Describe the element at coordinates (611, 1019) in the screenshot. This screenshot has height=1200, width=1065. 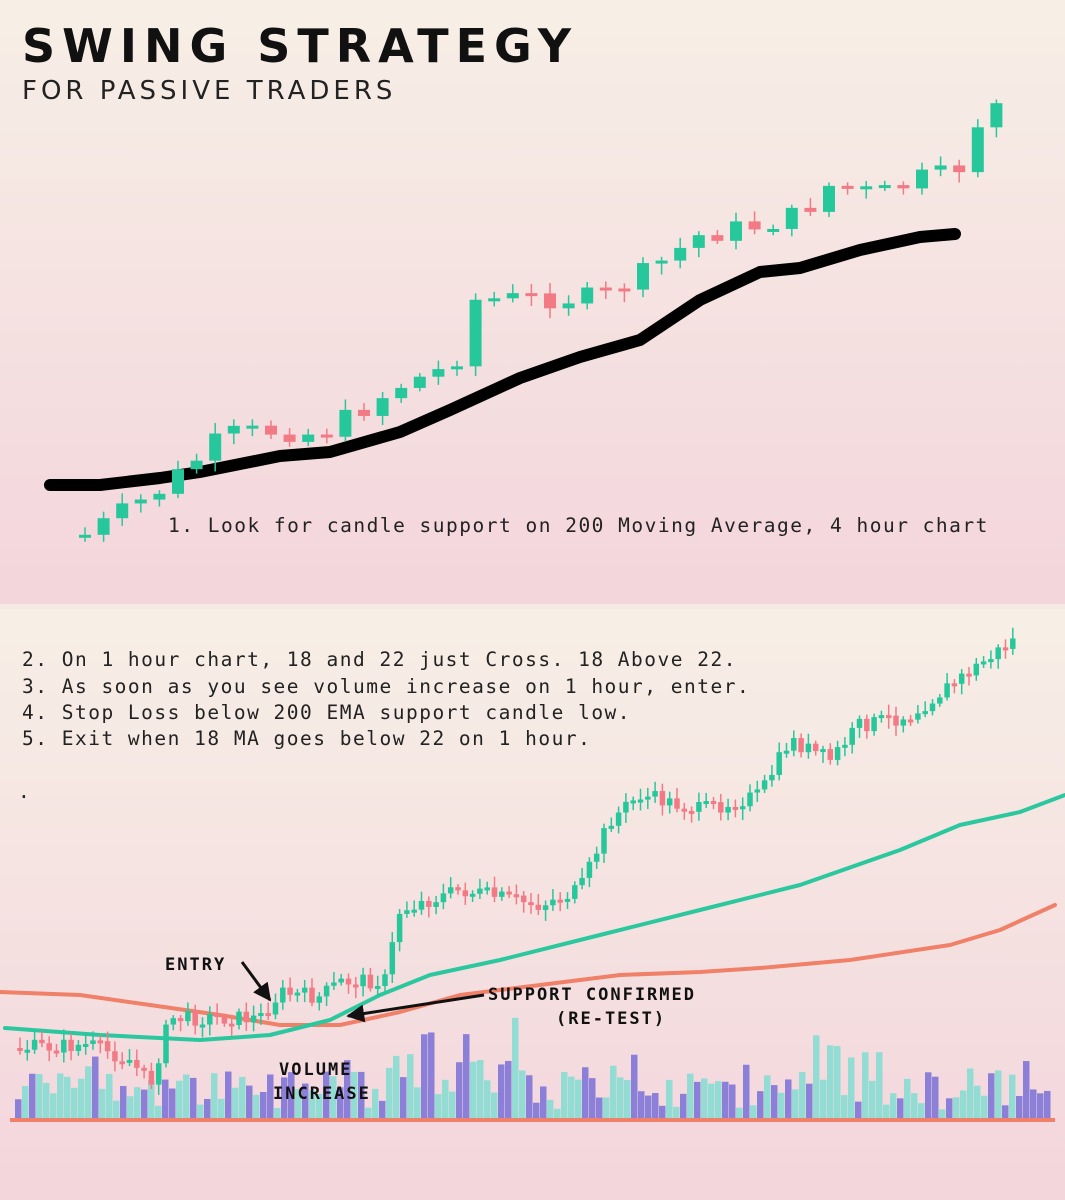
I see `annotation: (RE-TEST)` at that location.